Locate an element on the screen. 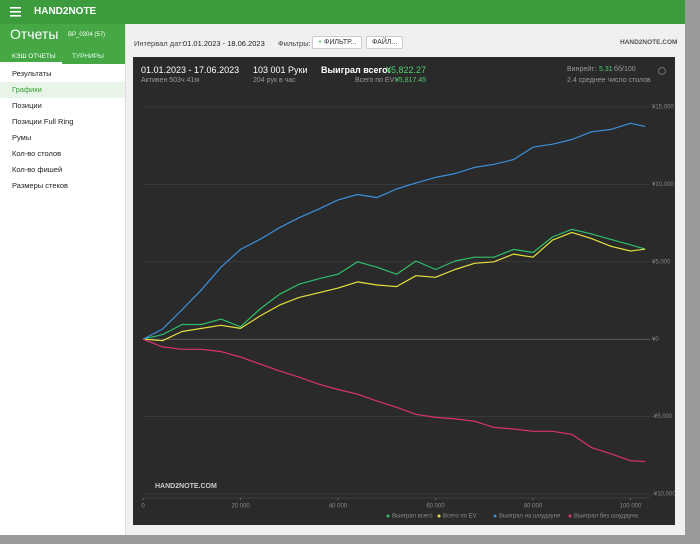 The width and height of the screenshot is (700, 544). y-tick-label: -¥5,000 is located at coordinates (662, 417).